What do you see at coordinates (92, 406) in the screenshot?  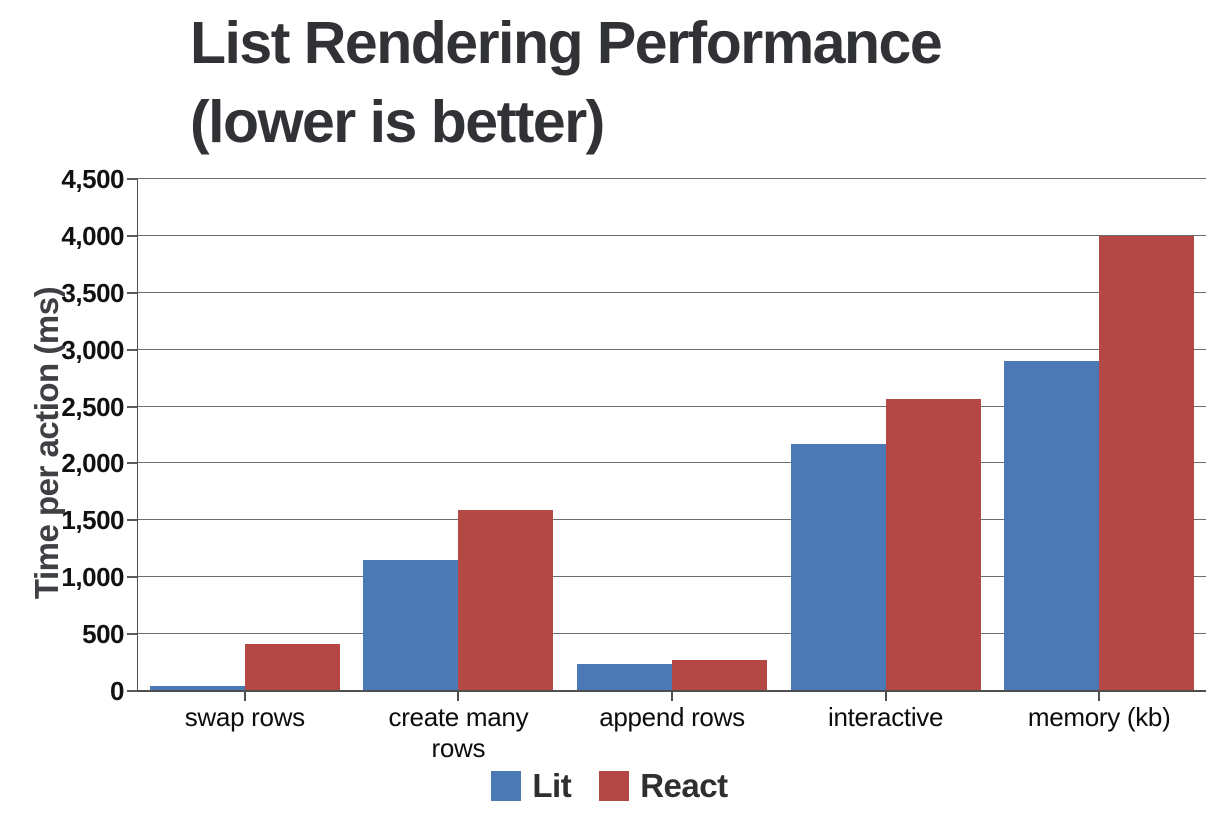 I see `y-tick-label: 2,500` at bounding box center [92, 406].